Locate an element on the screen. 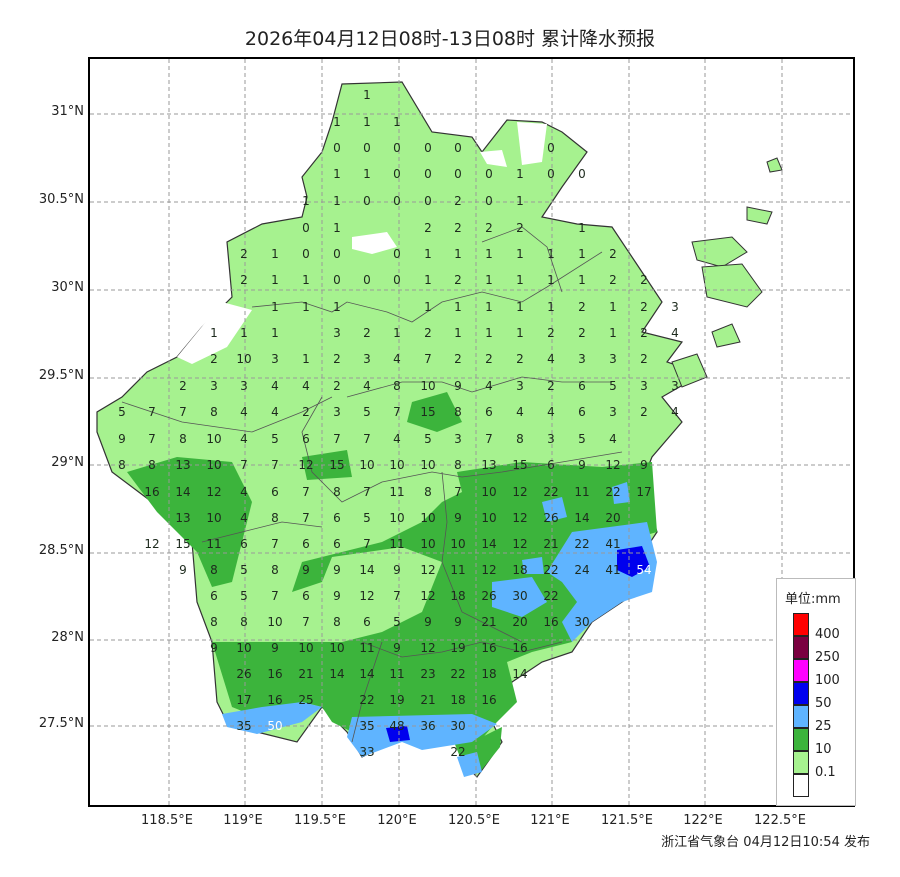  lon-label-120-5: 120.5°E is located at coordinates (474, 820).